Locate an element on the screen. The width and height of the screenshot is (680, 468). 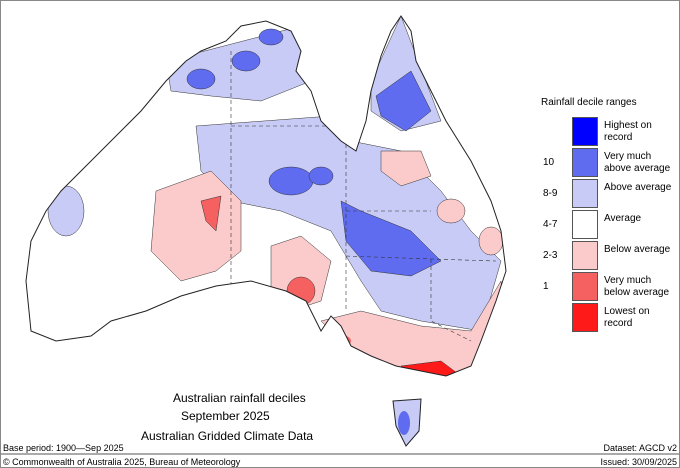
legend-decile: 10 is located at coordinates (549, 162).